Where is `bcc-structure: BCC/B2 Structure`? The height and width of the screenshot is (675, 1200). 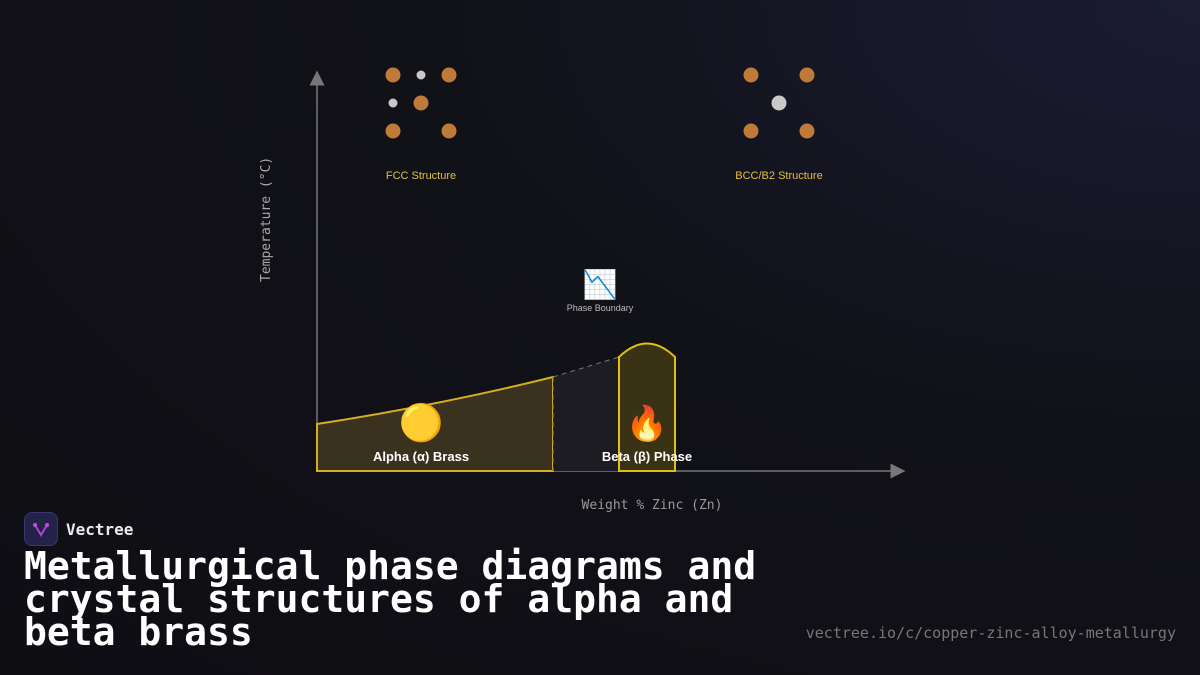
bcc-structure: BCC/B2 Structure is located at coordinates (779, 124).